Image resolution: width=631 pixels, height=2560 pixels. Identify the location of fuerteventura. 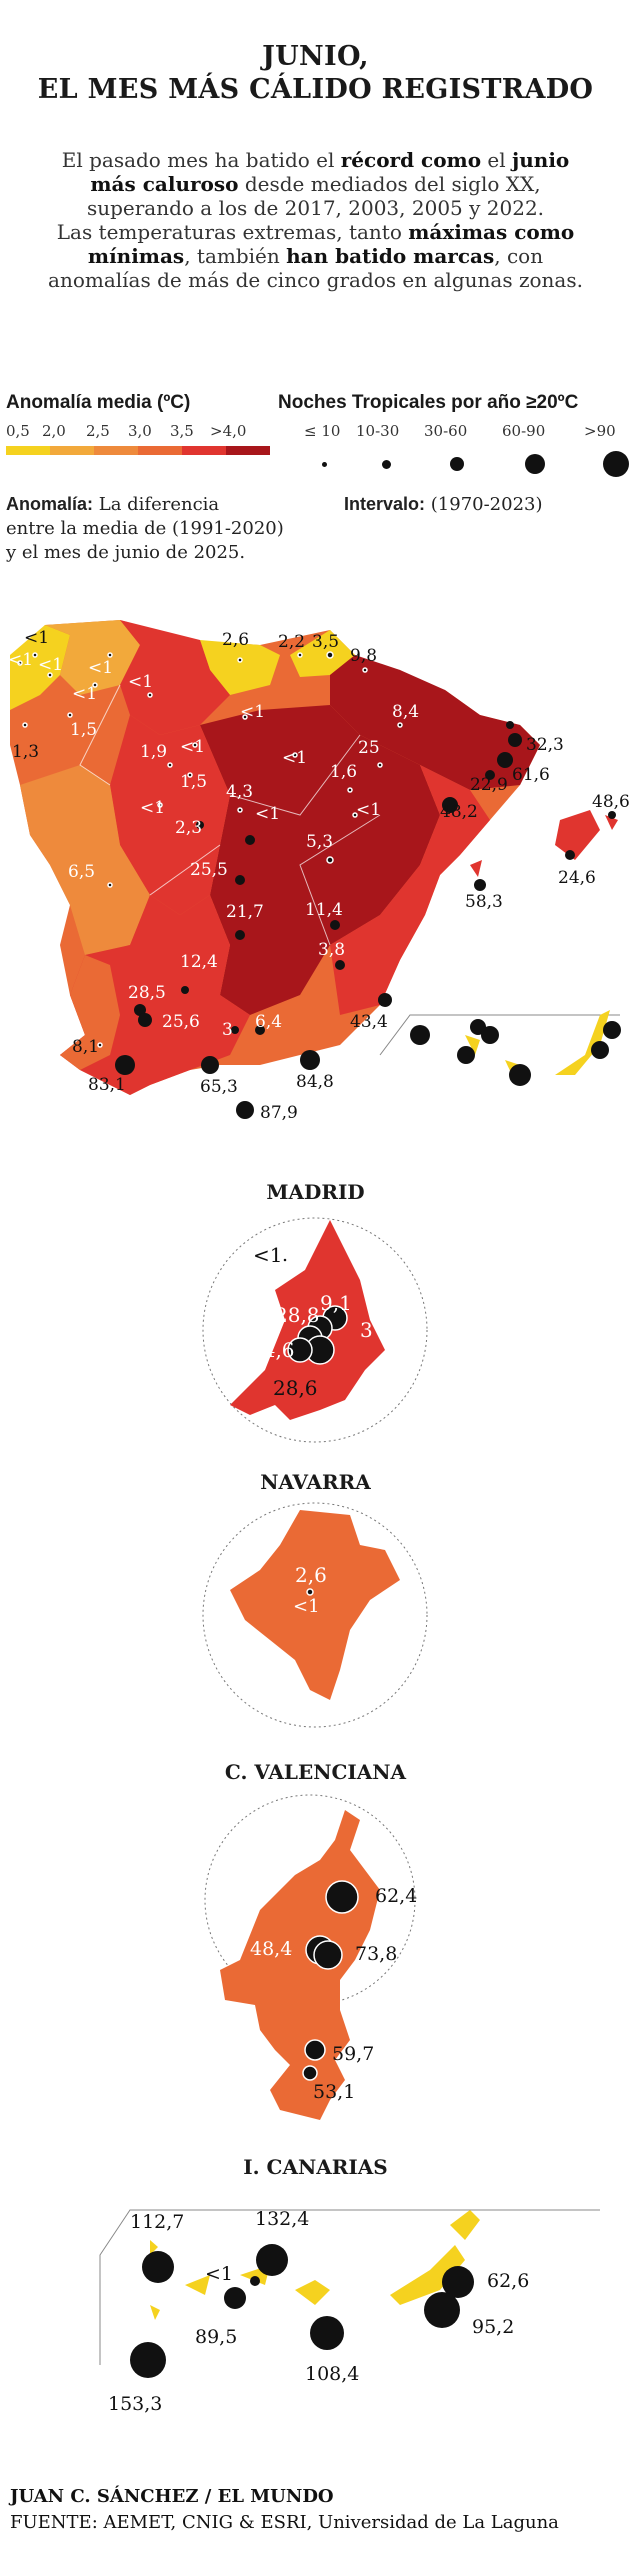
(427, 2275).